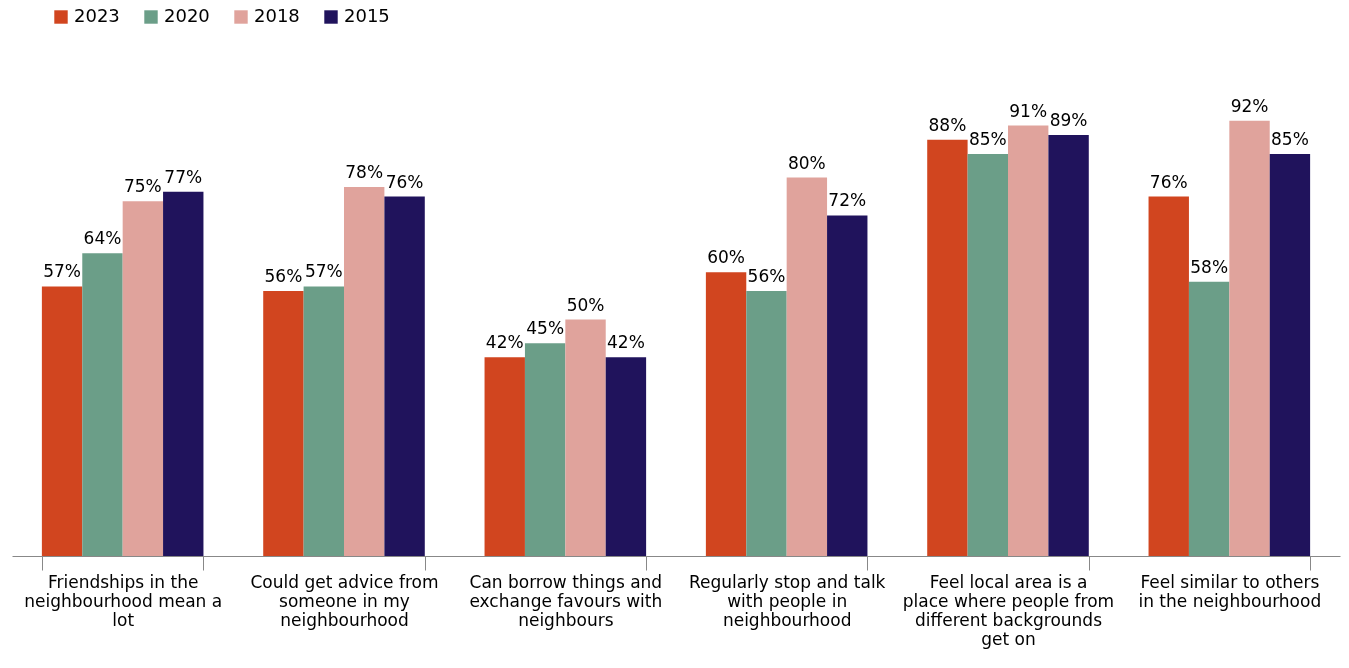  Describe the element at coordinates (585, 304) in the screenshot. I see `data-label: 50%` at that location.